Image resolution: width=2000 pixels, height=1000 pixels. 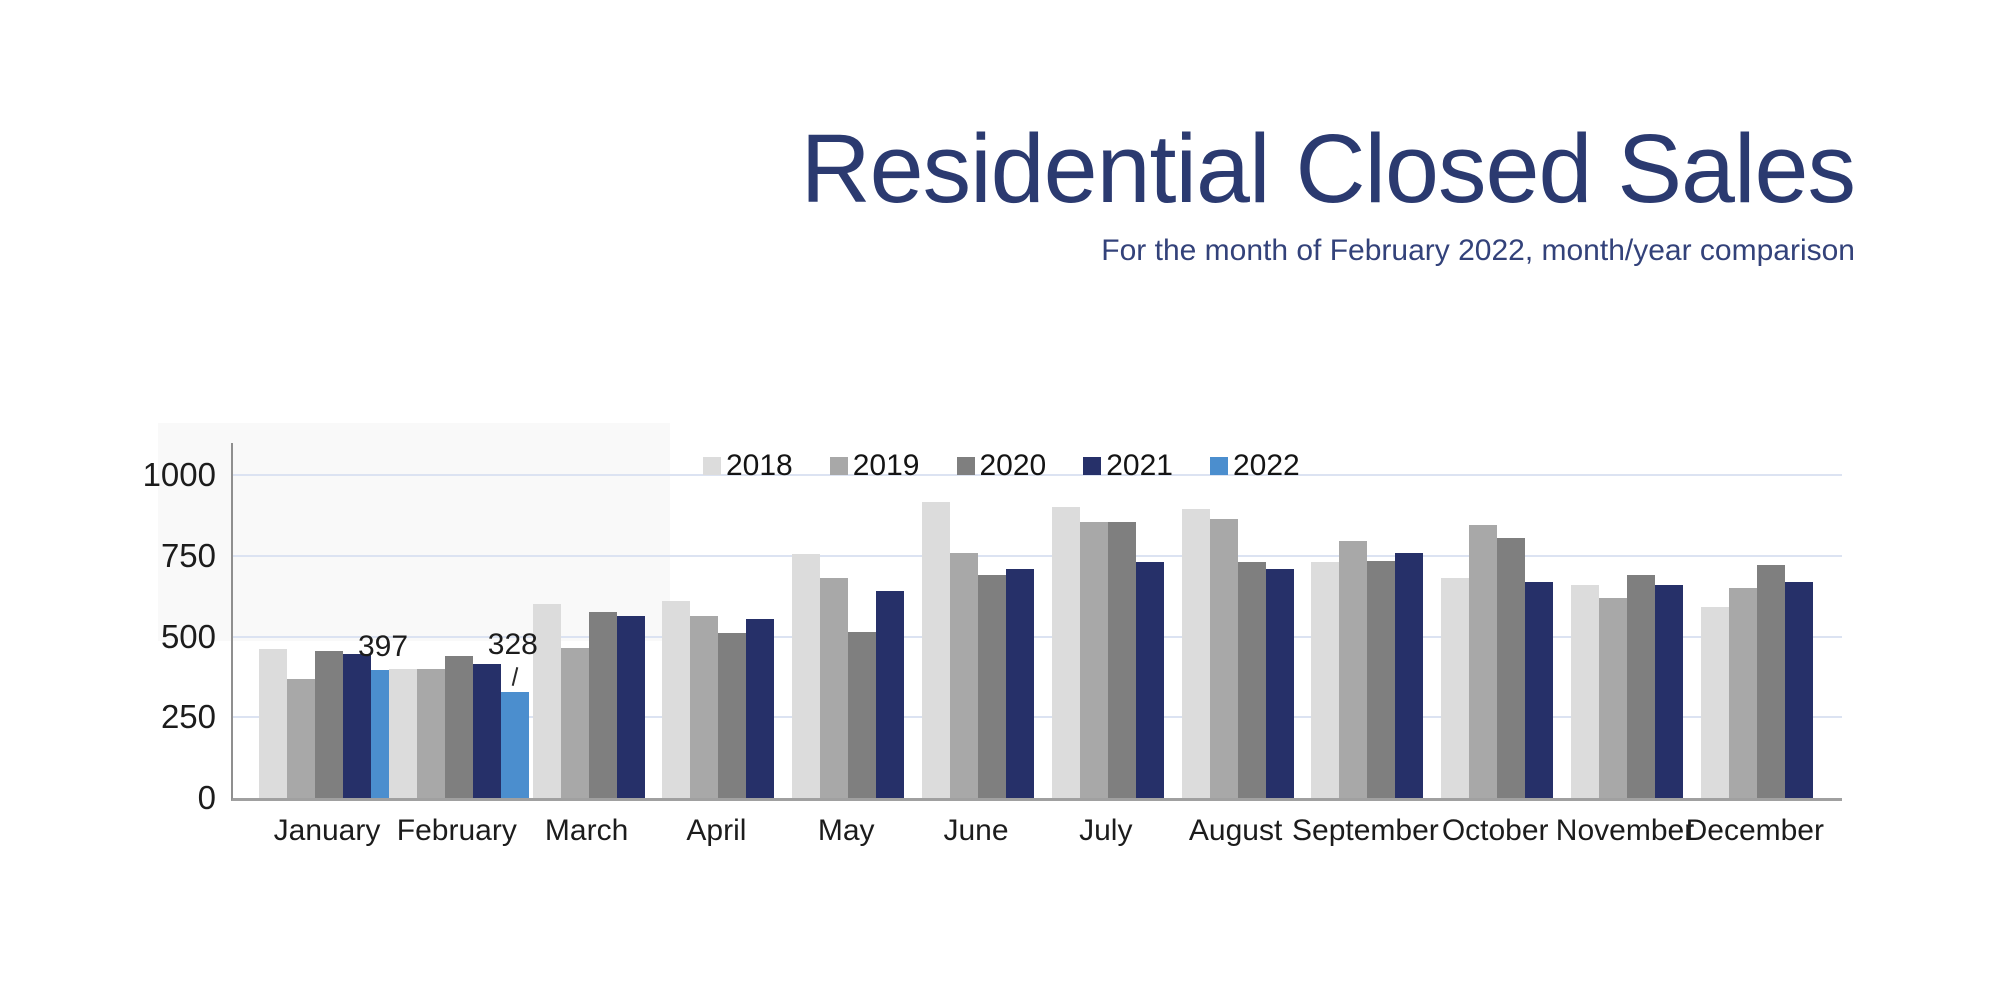 What do you see at coordinates (1065, 652) in the screenshot?
I see `bar-2018-july` at bounding box center [1065, 652].